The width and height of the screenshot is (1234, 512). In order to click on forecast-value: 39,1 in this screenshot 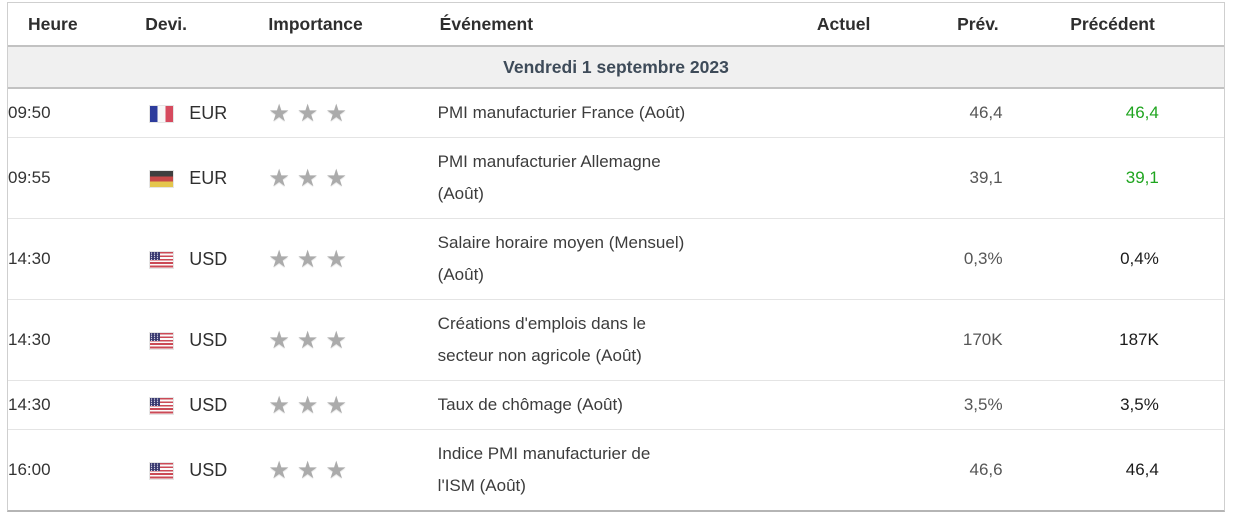, I will do `click(938, 178)`.